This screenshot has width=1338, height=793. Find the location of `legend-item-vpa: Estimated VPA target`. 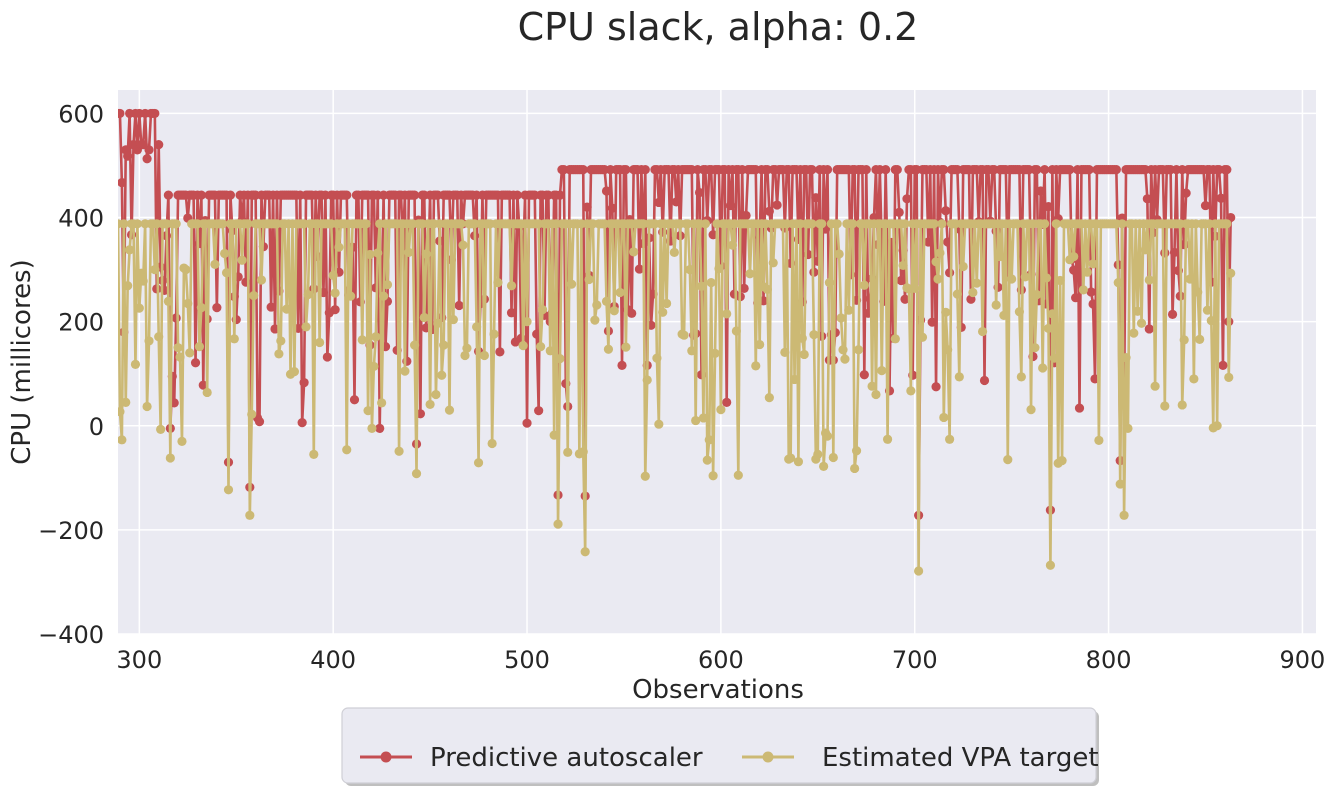

legend-item-vpa: Estimated VPA target is located at coordinates (920, 758).